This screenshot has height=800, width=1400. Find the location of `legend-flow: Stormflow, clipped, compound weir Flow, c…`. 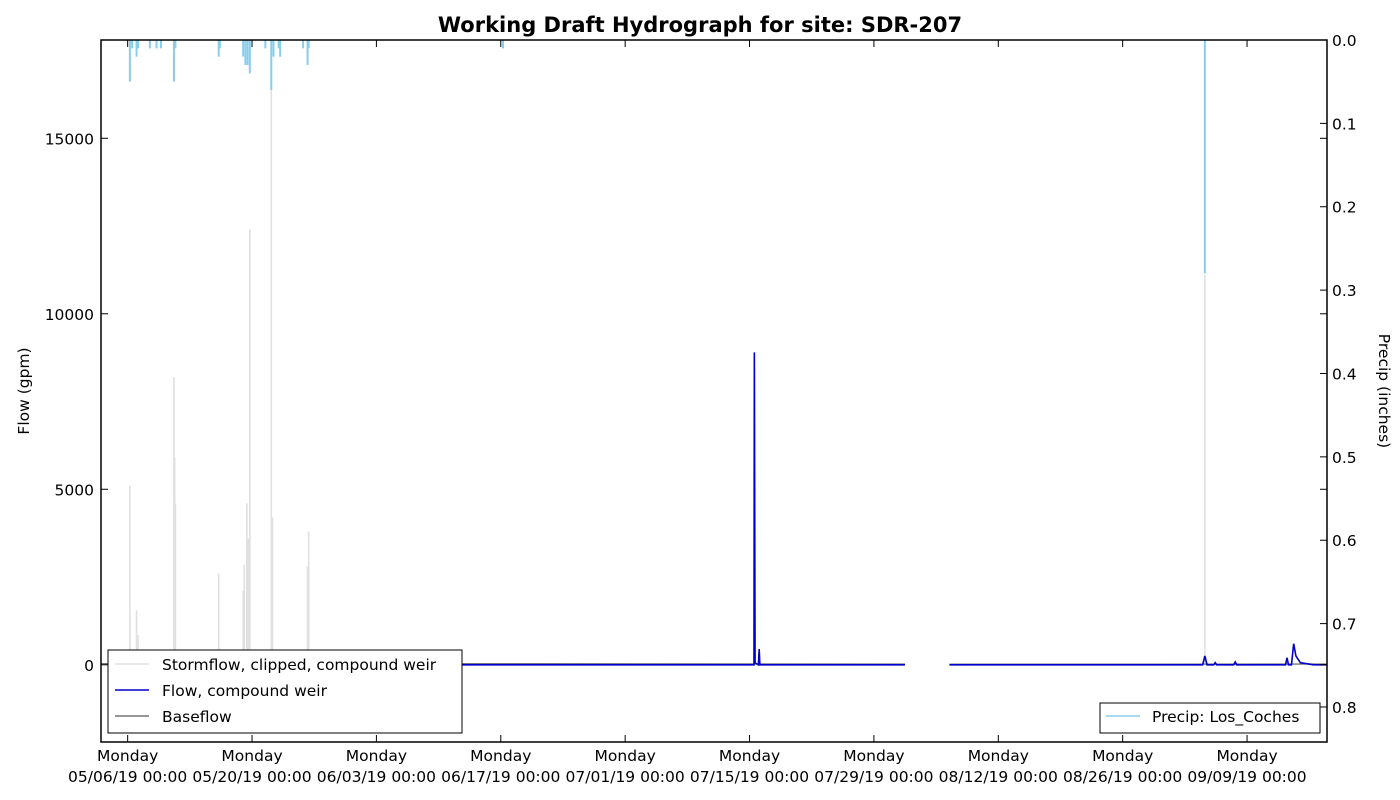

legend-flow: Stormflow, clipped, compound weir Flow, c… is located at coordinates (285, 691).